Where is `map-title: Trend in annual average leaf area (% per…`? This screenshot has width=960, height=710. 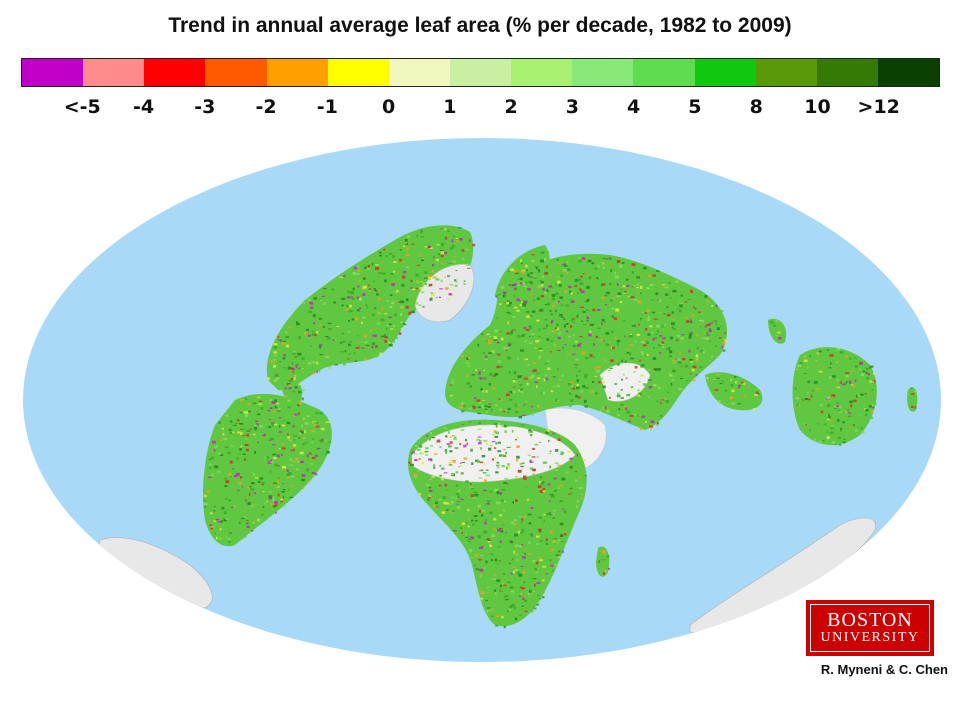 map-title: Trend in annual average leaf area (% per… is located at coordinates (480, 25).